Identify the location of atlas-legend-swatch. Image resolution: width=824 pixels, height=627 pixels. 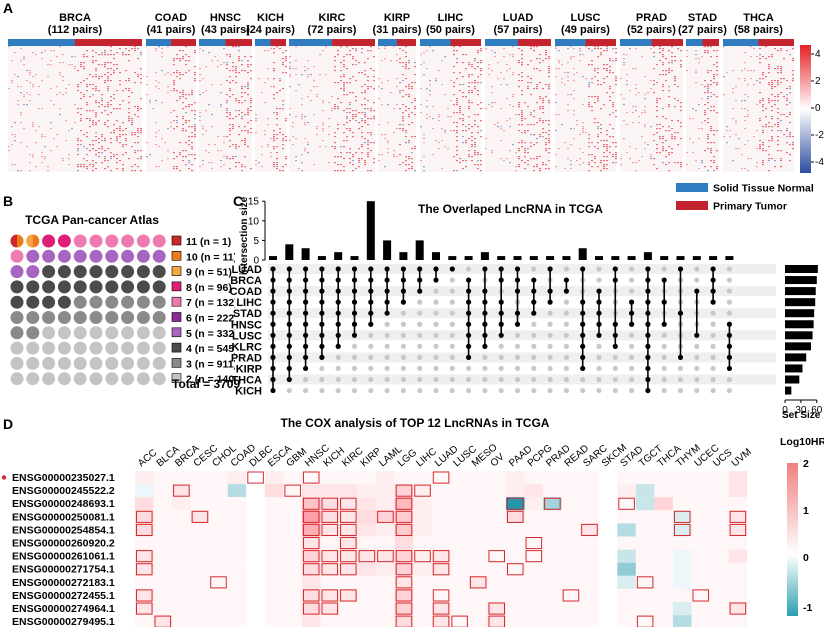
(176, 255).